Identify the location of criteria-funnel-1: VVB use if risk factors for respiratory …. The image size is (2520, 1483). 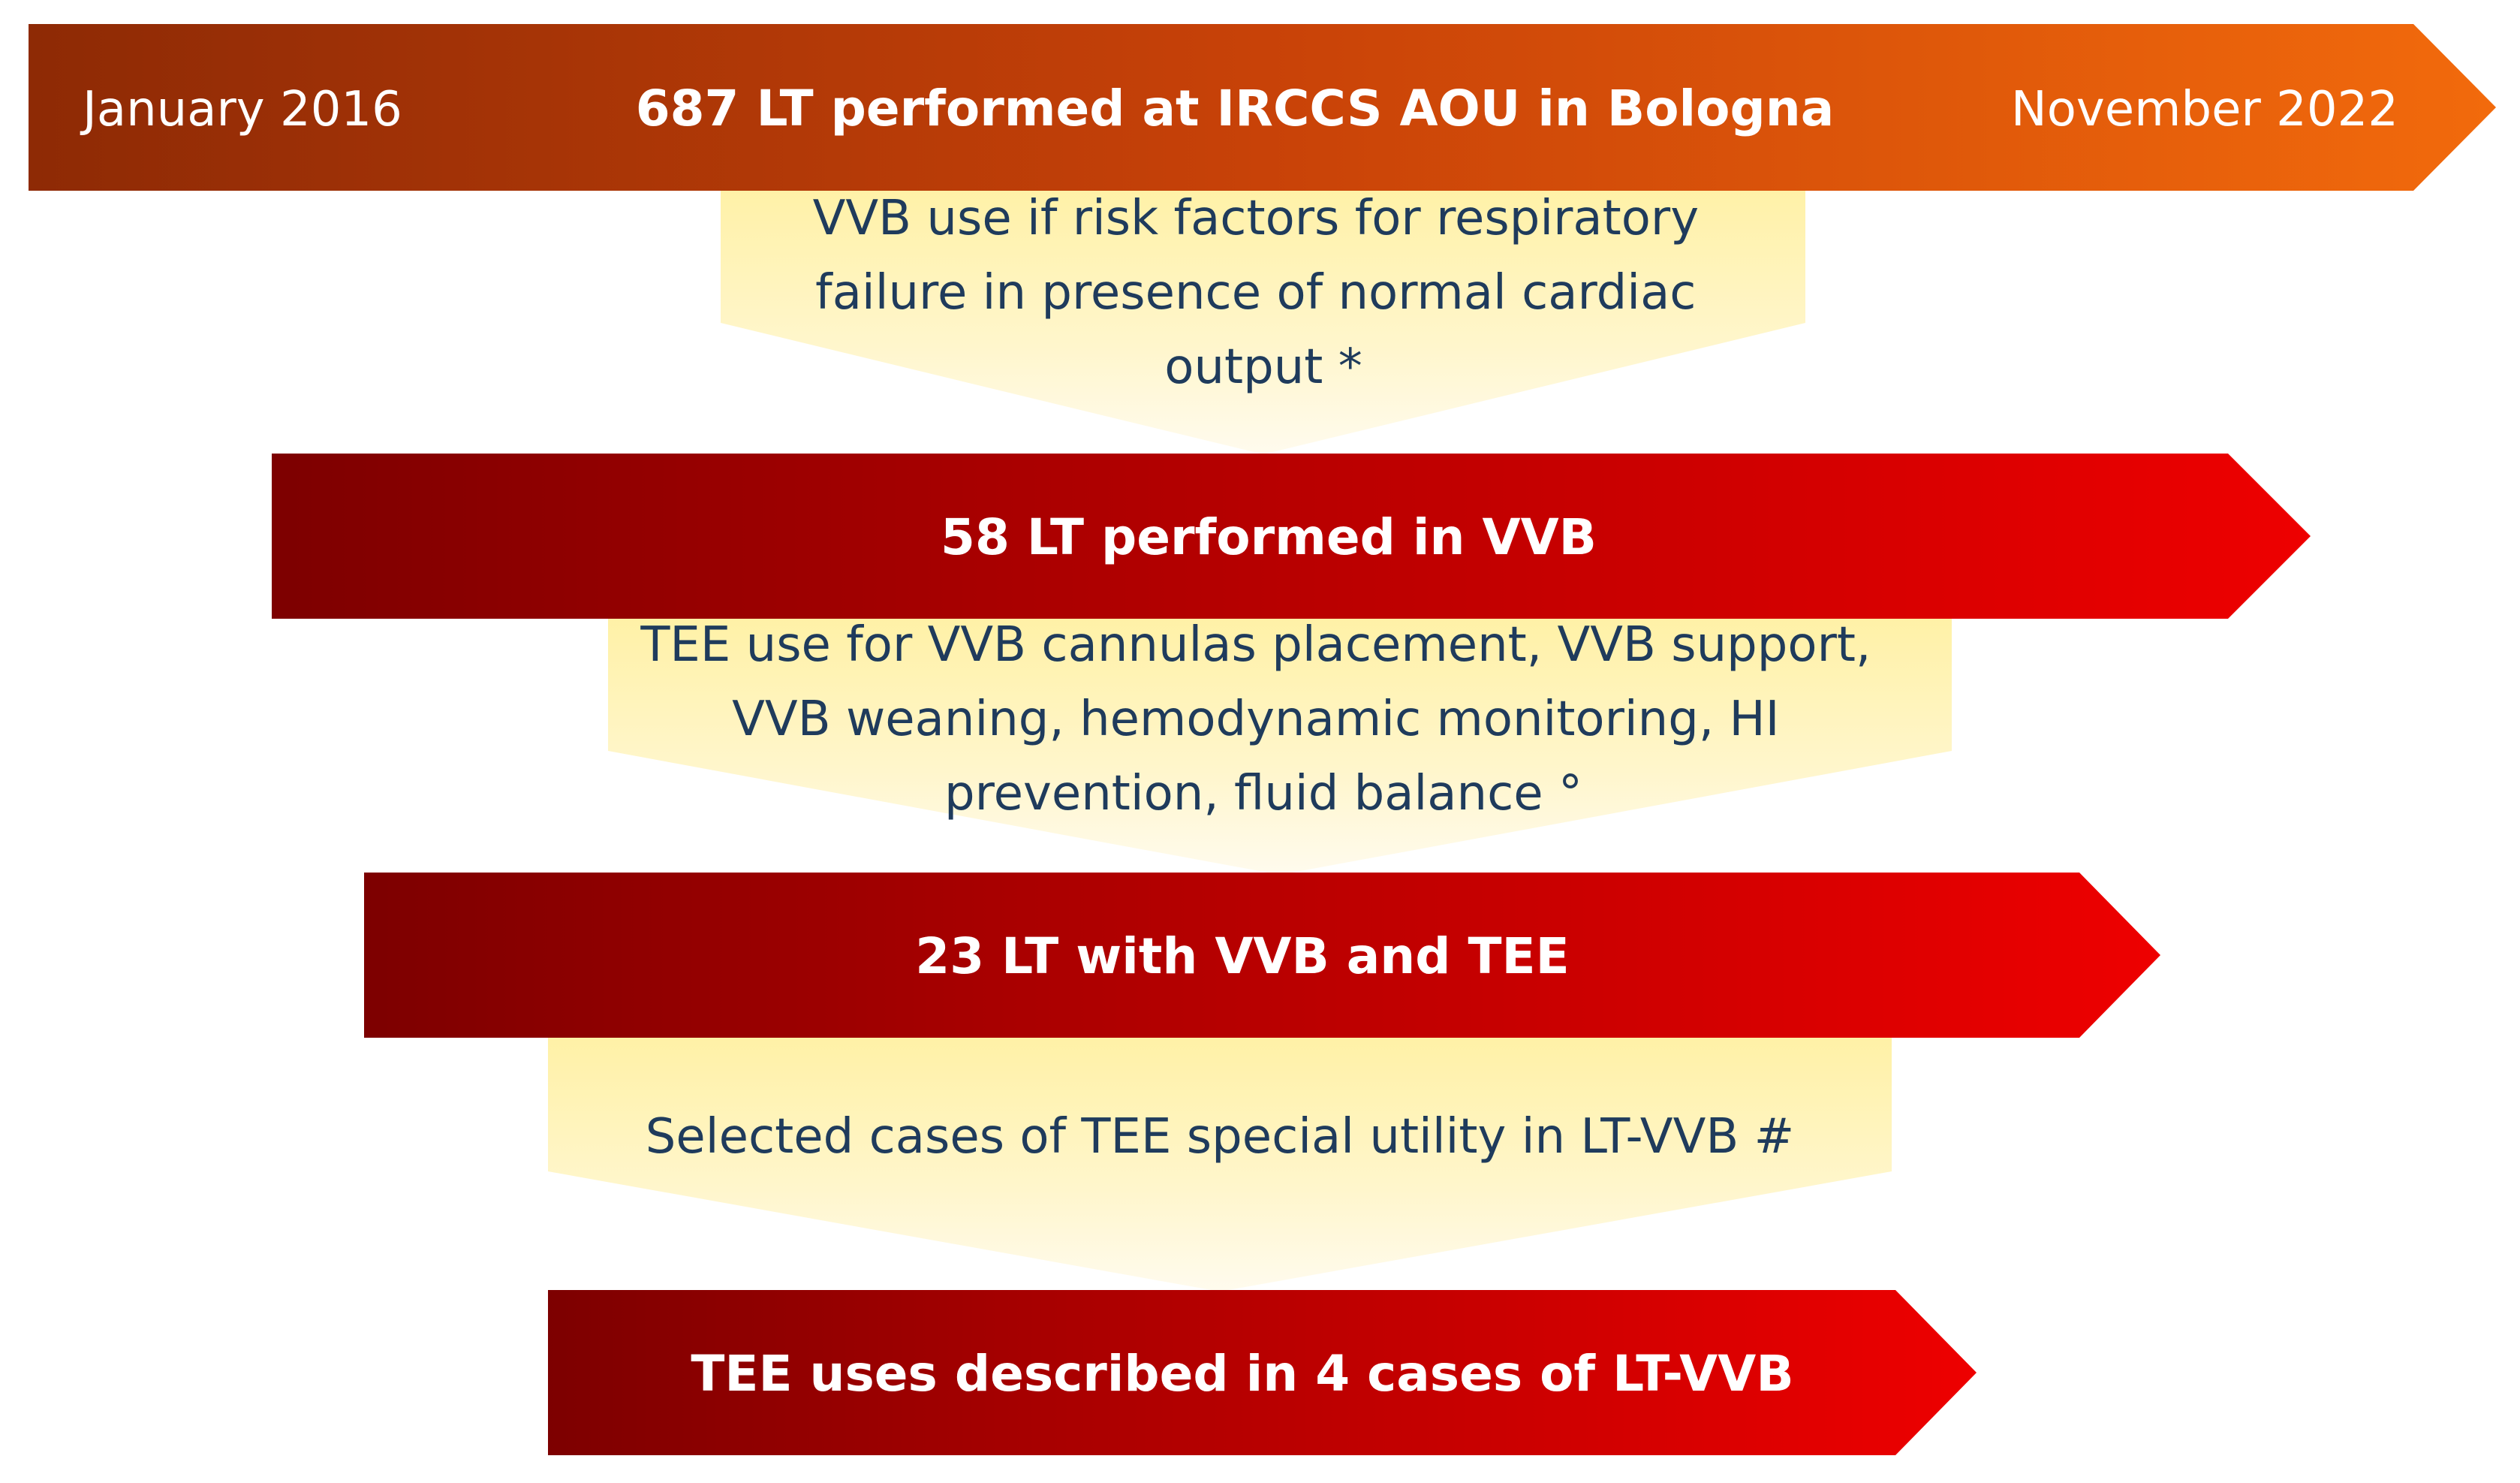
(1263, 319).